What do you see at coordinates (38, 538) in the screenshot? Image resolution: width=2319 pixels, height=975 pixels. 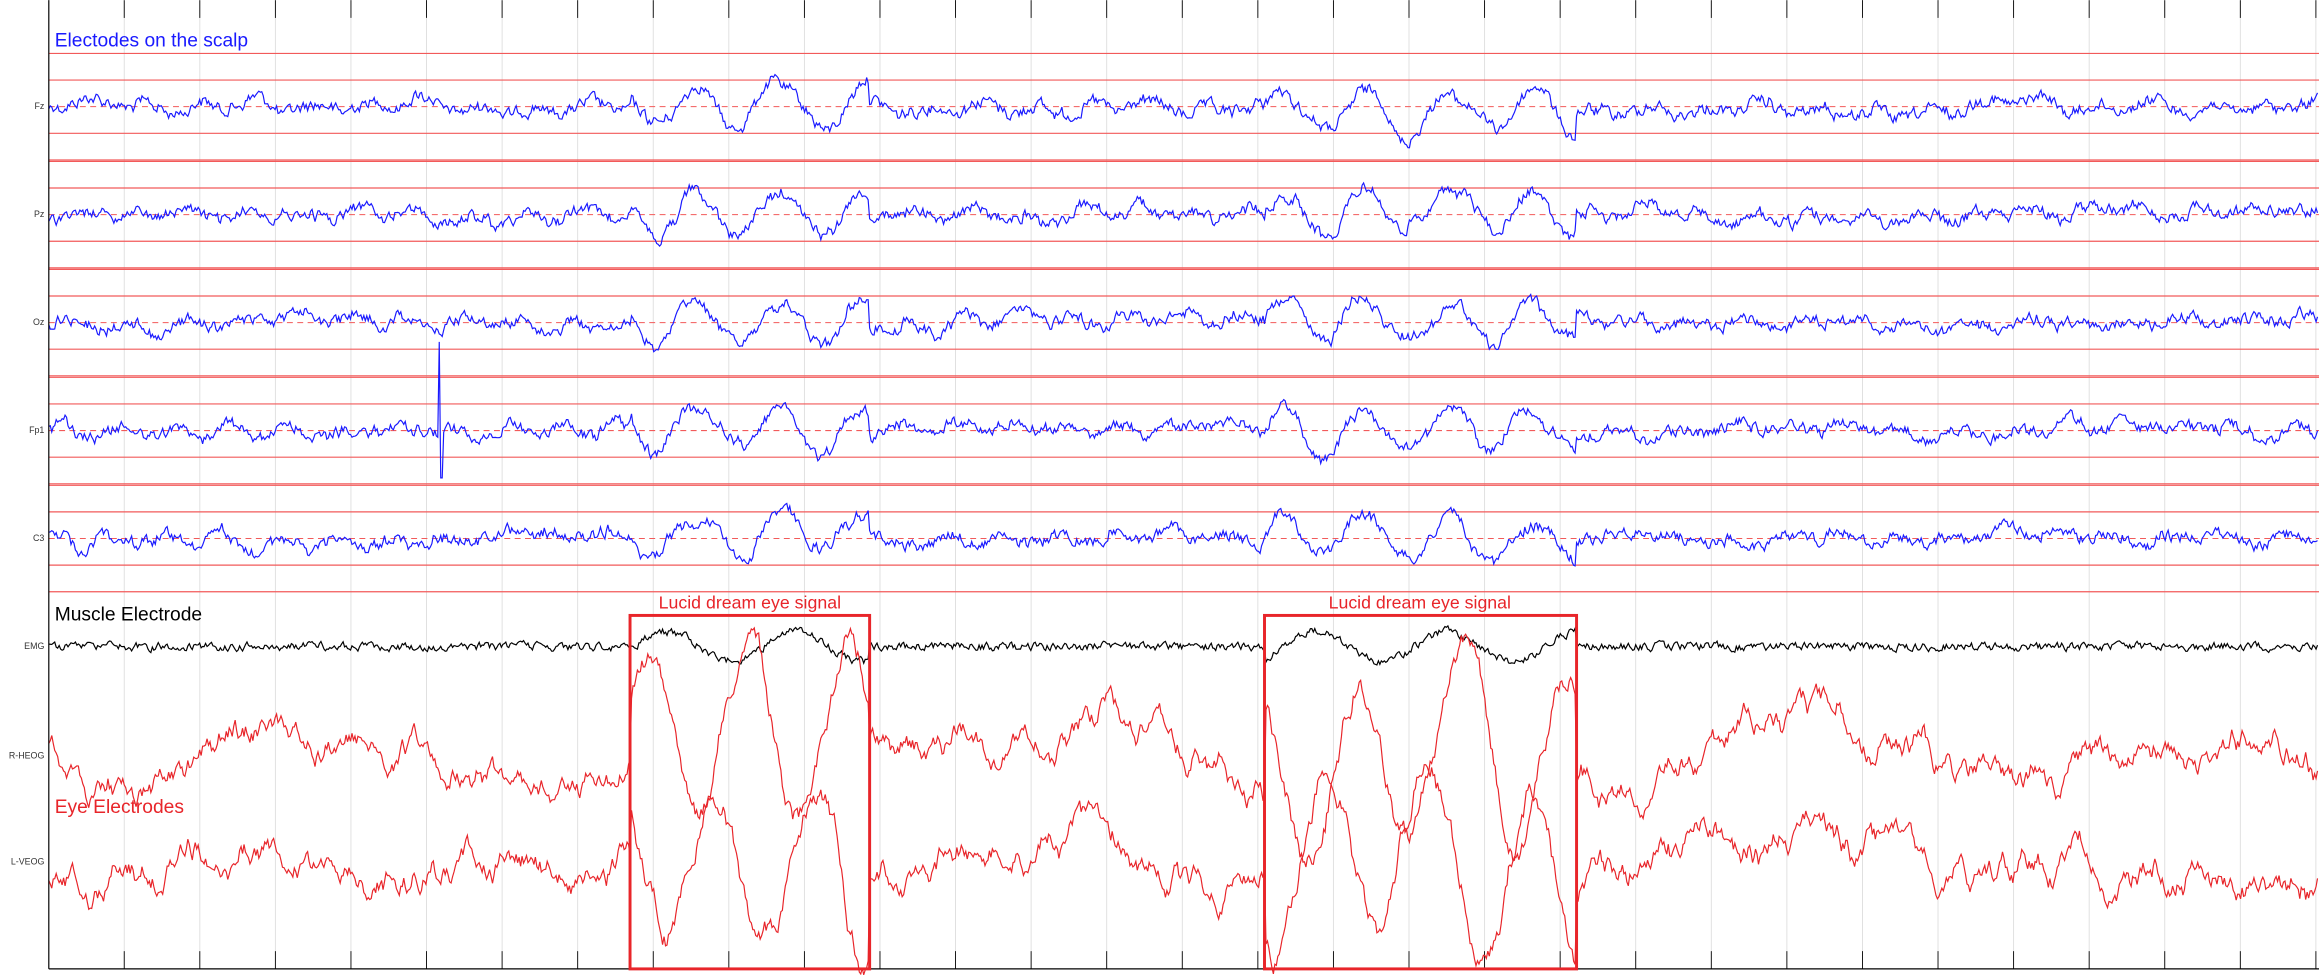 I see `channel-label: C3` at bounding box center [38, 538].